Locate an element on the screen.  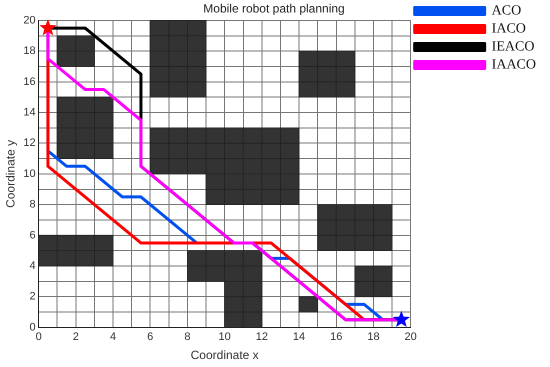
y-tick-label: 20 is located at coordinates (29, 20).